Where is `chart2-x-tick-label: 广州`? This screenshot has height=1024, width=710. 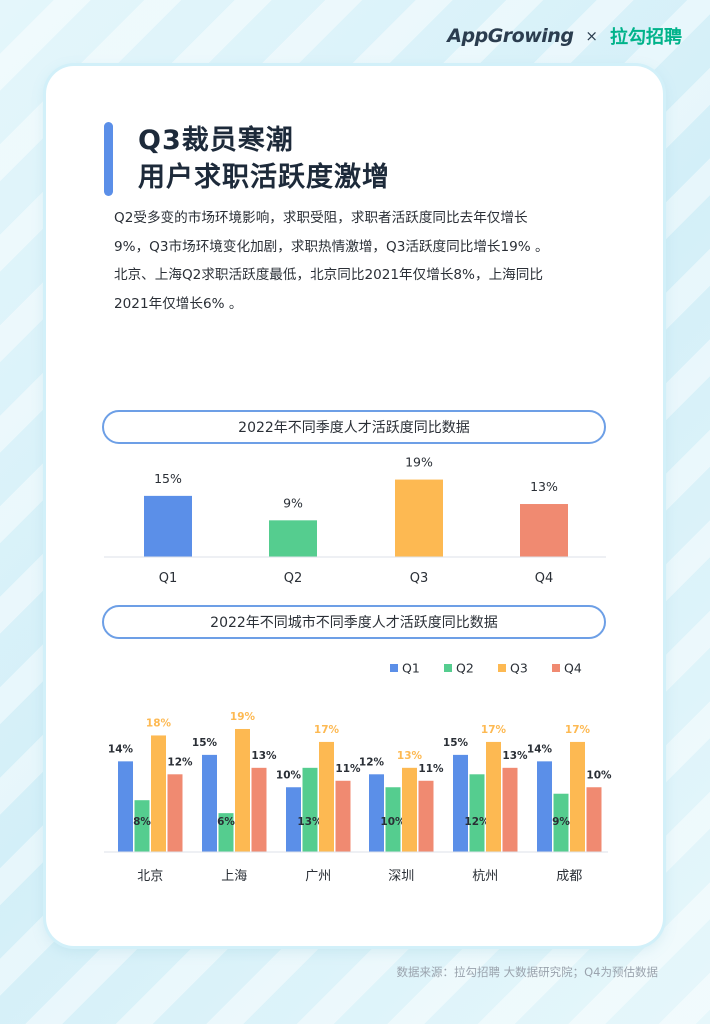
chart2-x-tick-label: 广州 is located at coordinates (318, 876).